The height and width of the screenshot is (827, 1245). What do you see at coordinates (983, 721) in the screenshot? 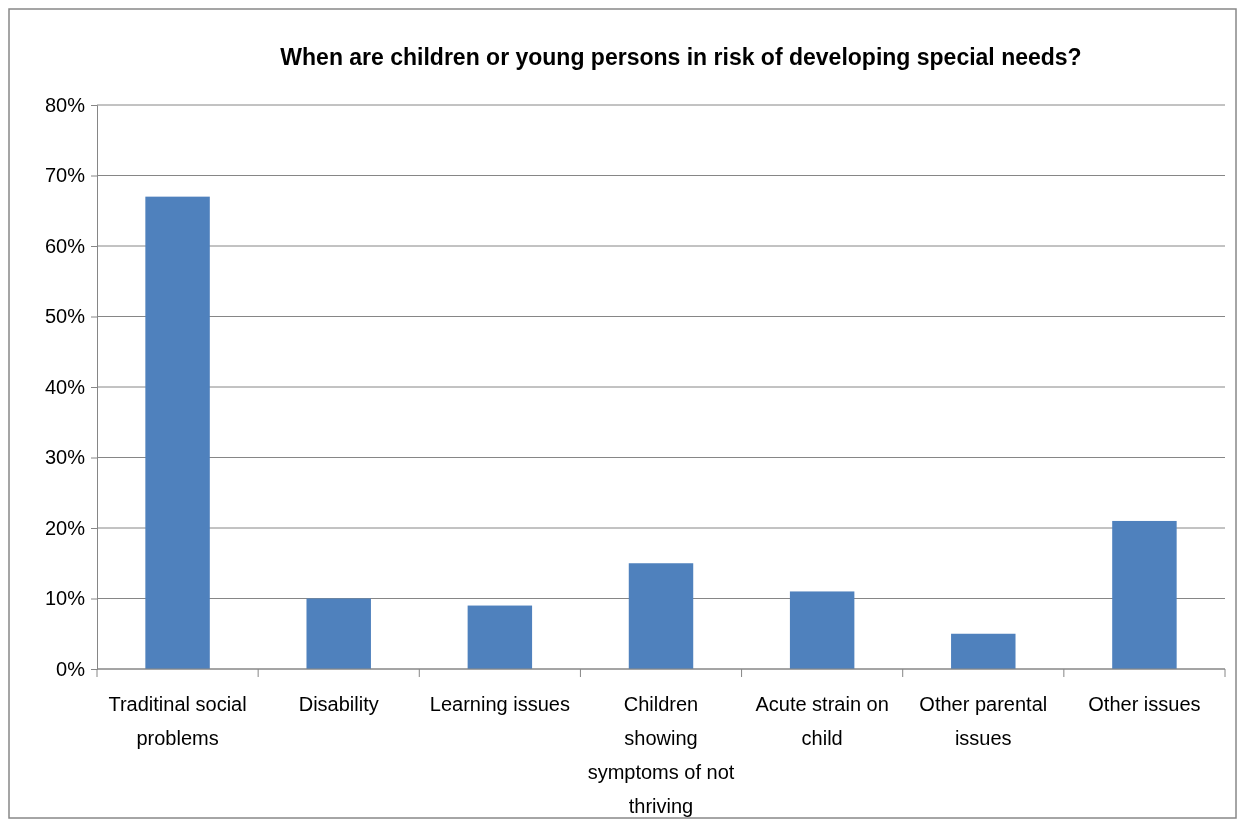
I see `x-tick-label: Other parental issues` at bounding box center [983, 721].